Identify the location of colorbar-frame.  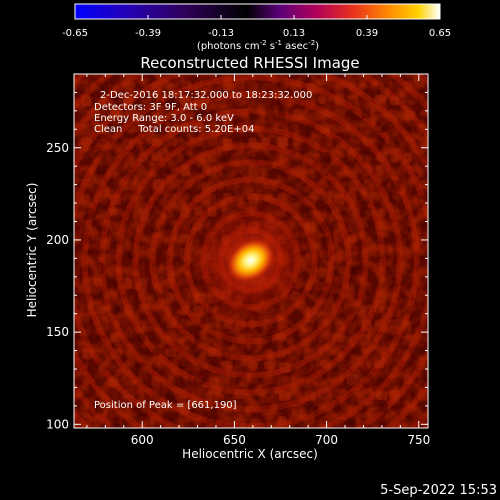
(257, 11).